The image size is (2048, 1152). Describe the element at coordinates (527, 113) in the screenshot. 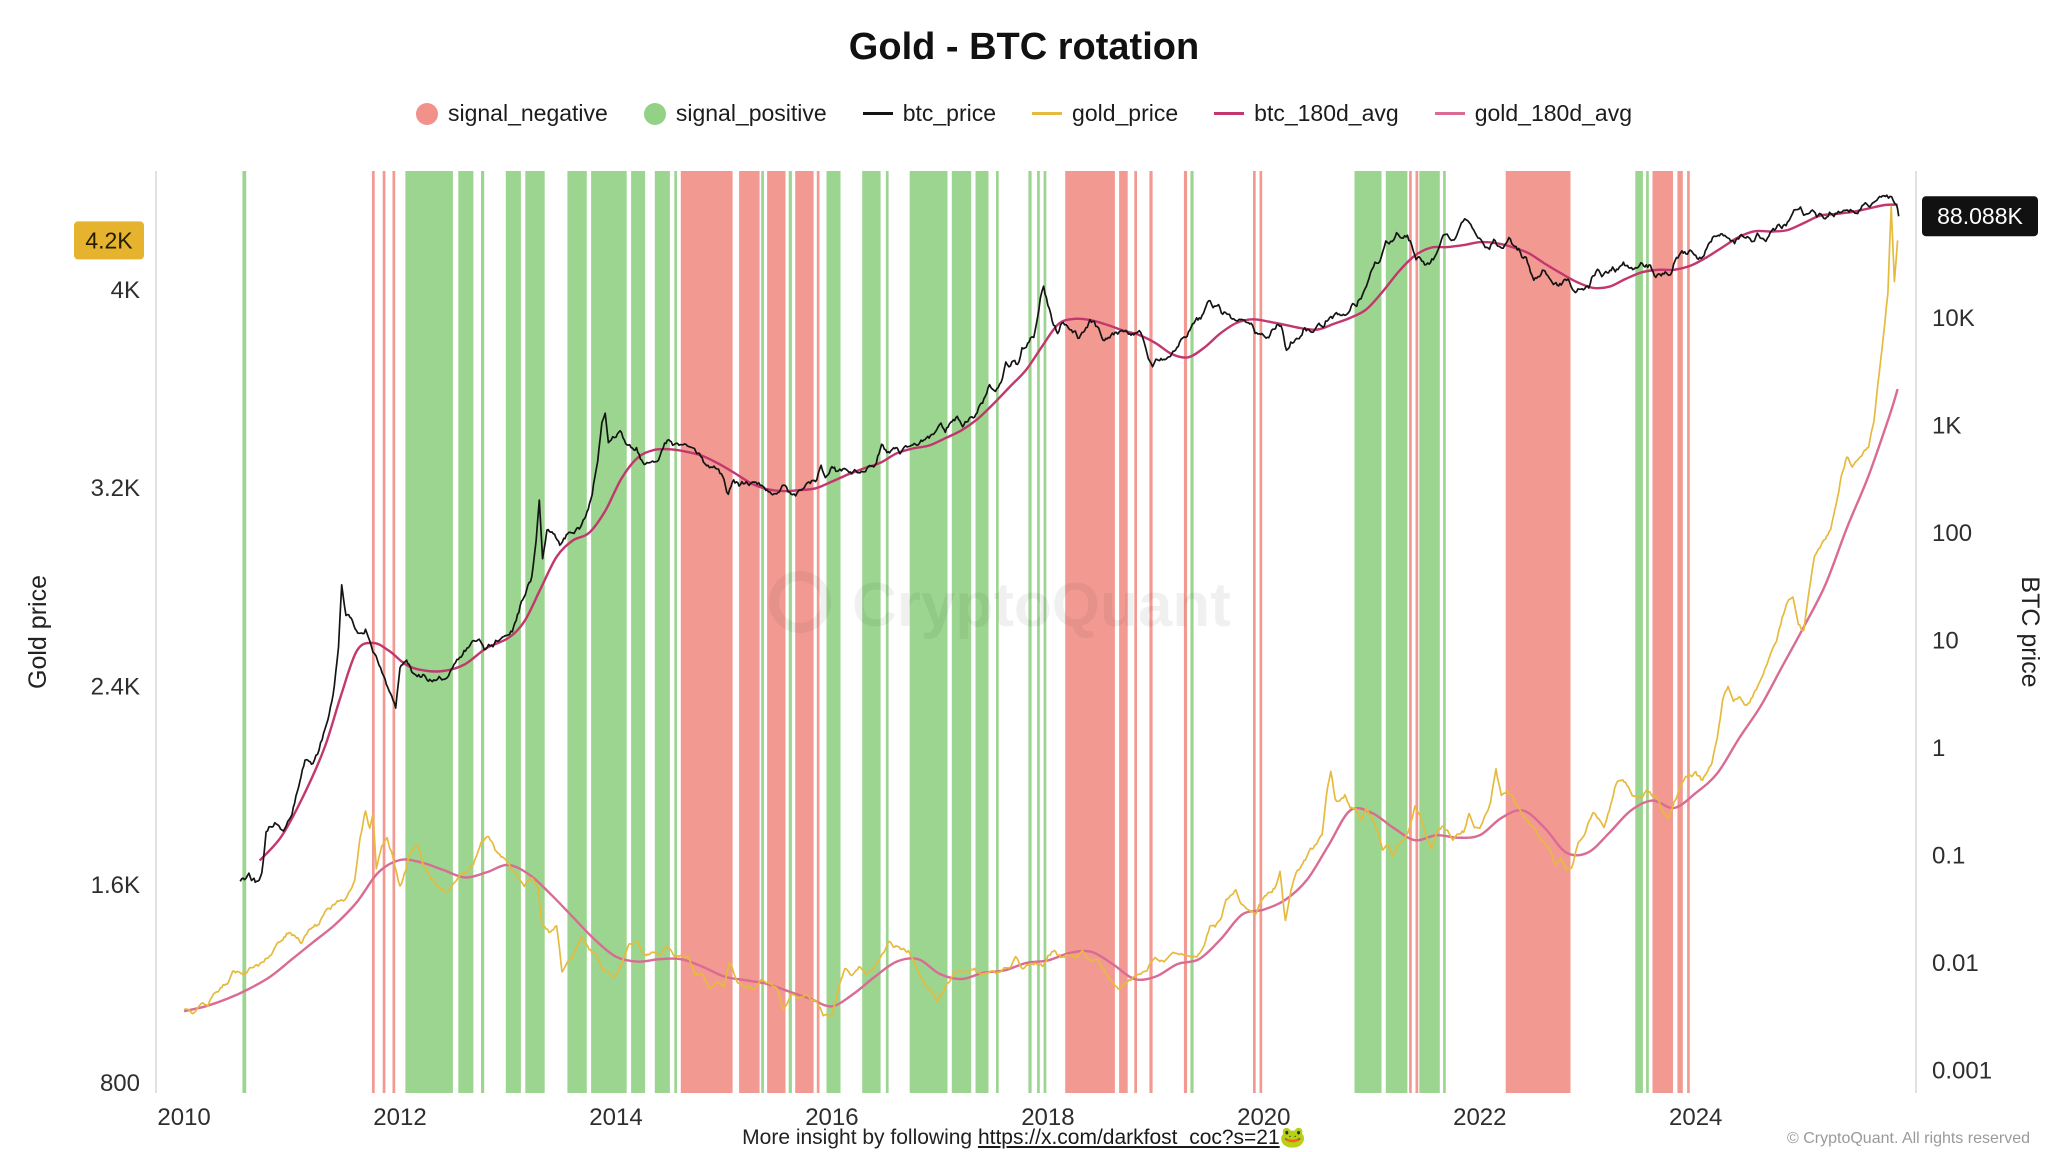

I see `legend-label: signal_negative` at that location.